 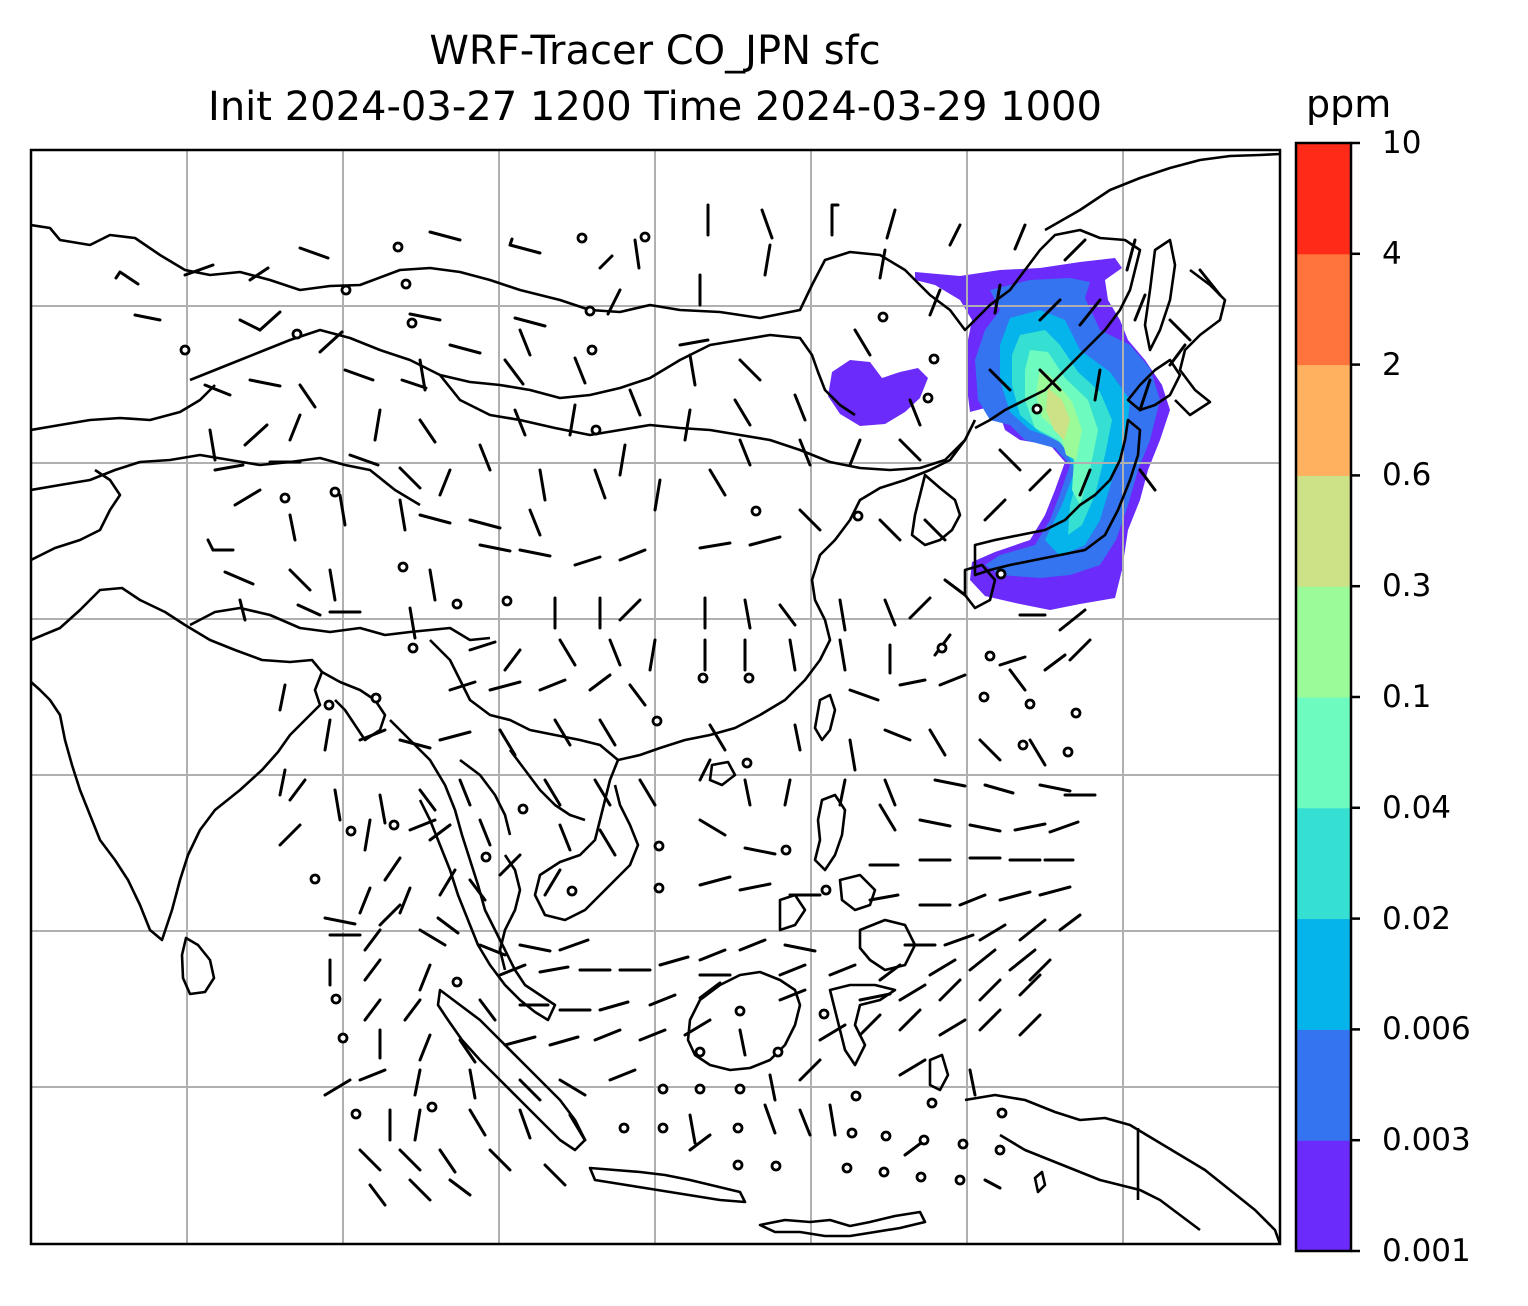 What do you see at coordinates (510, 912) in the screenshot?
I see `malay-peninsula` at bounding box center [510, 912].